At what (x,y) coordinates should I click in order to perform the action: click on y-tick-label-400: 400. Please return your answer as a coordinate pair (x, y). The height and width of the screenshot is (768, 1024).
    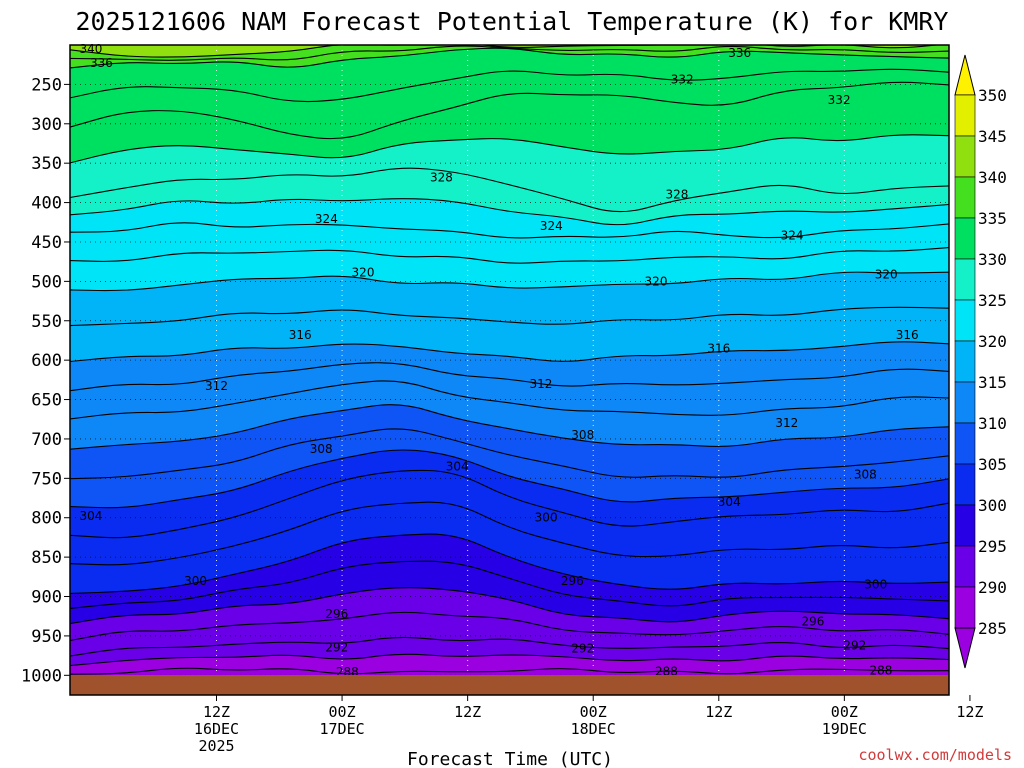
    Looking at the image, I should click on (46, 204).